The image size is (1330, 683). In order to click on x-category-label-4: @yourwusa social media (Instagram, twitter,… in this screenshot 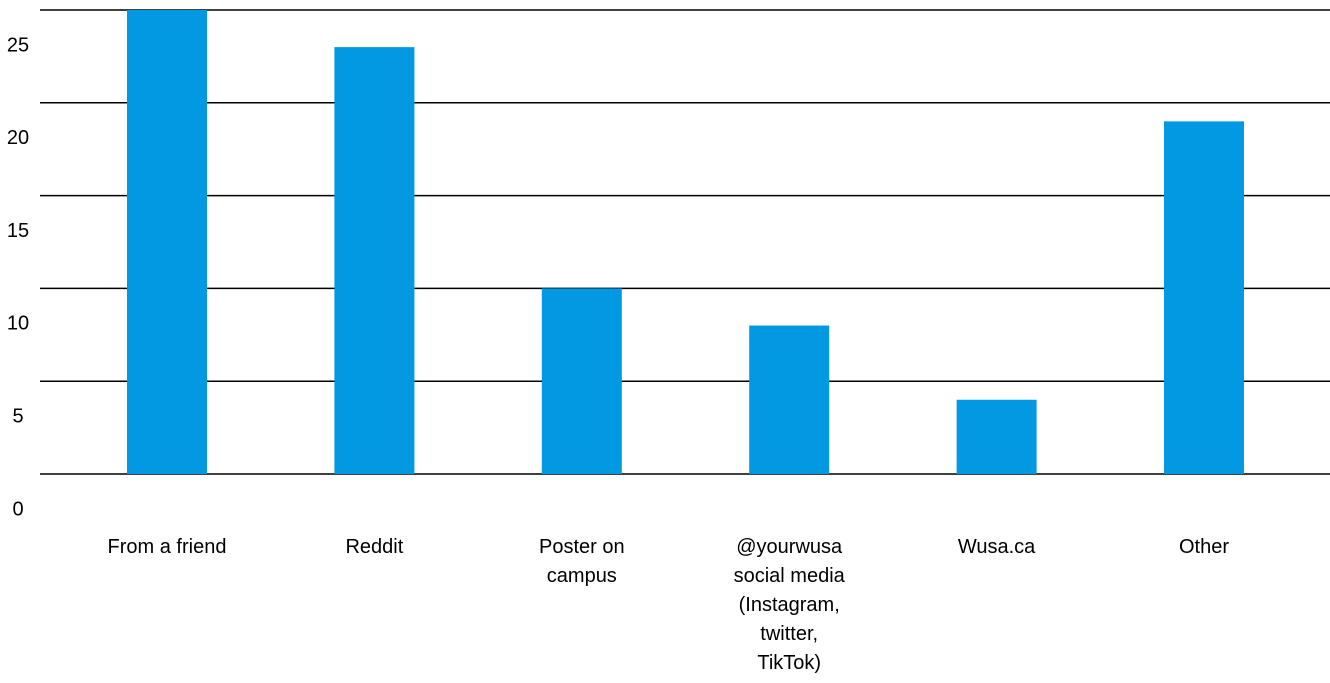, I will do `click(790, 605)`.